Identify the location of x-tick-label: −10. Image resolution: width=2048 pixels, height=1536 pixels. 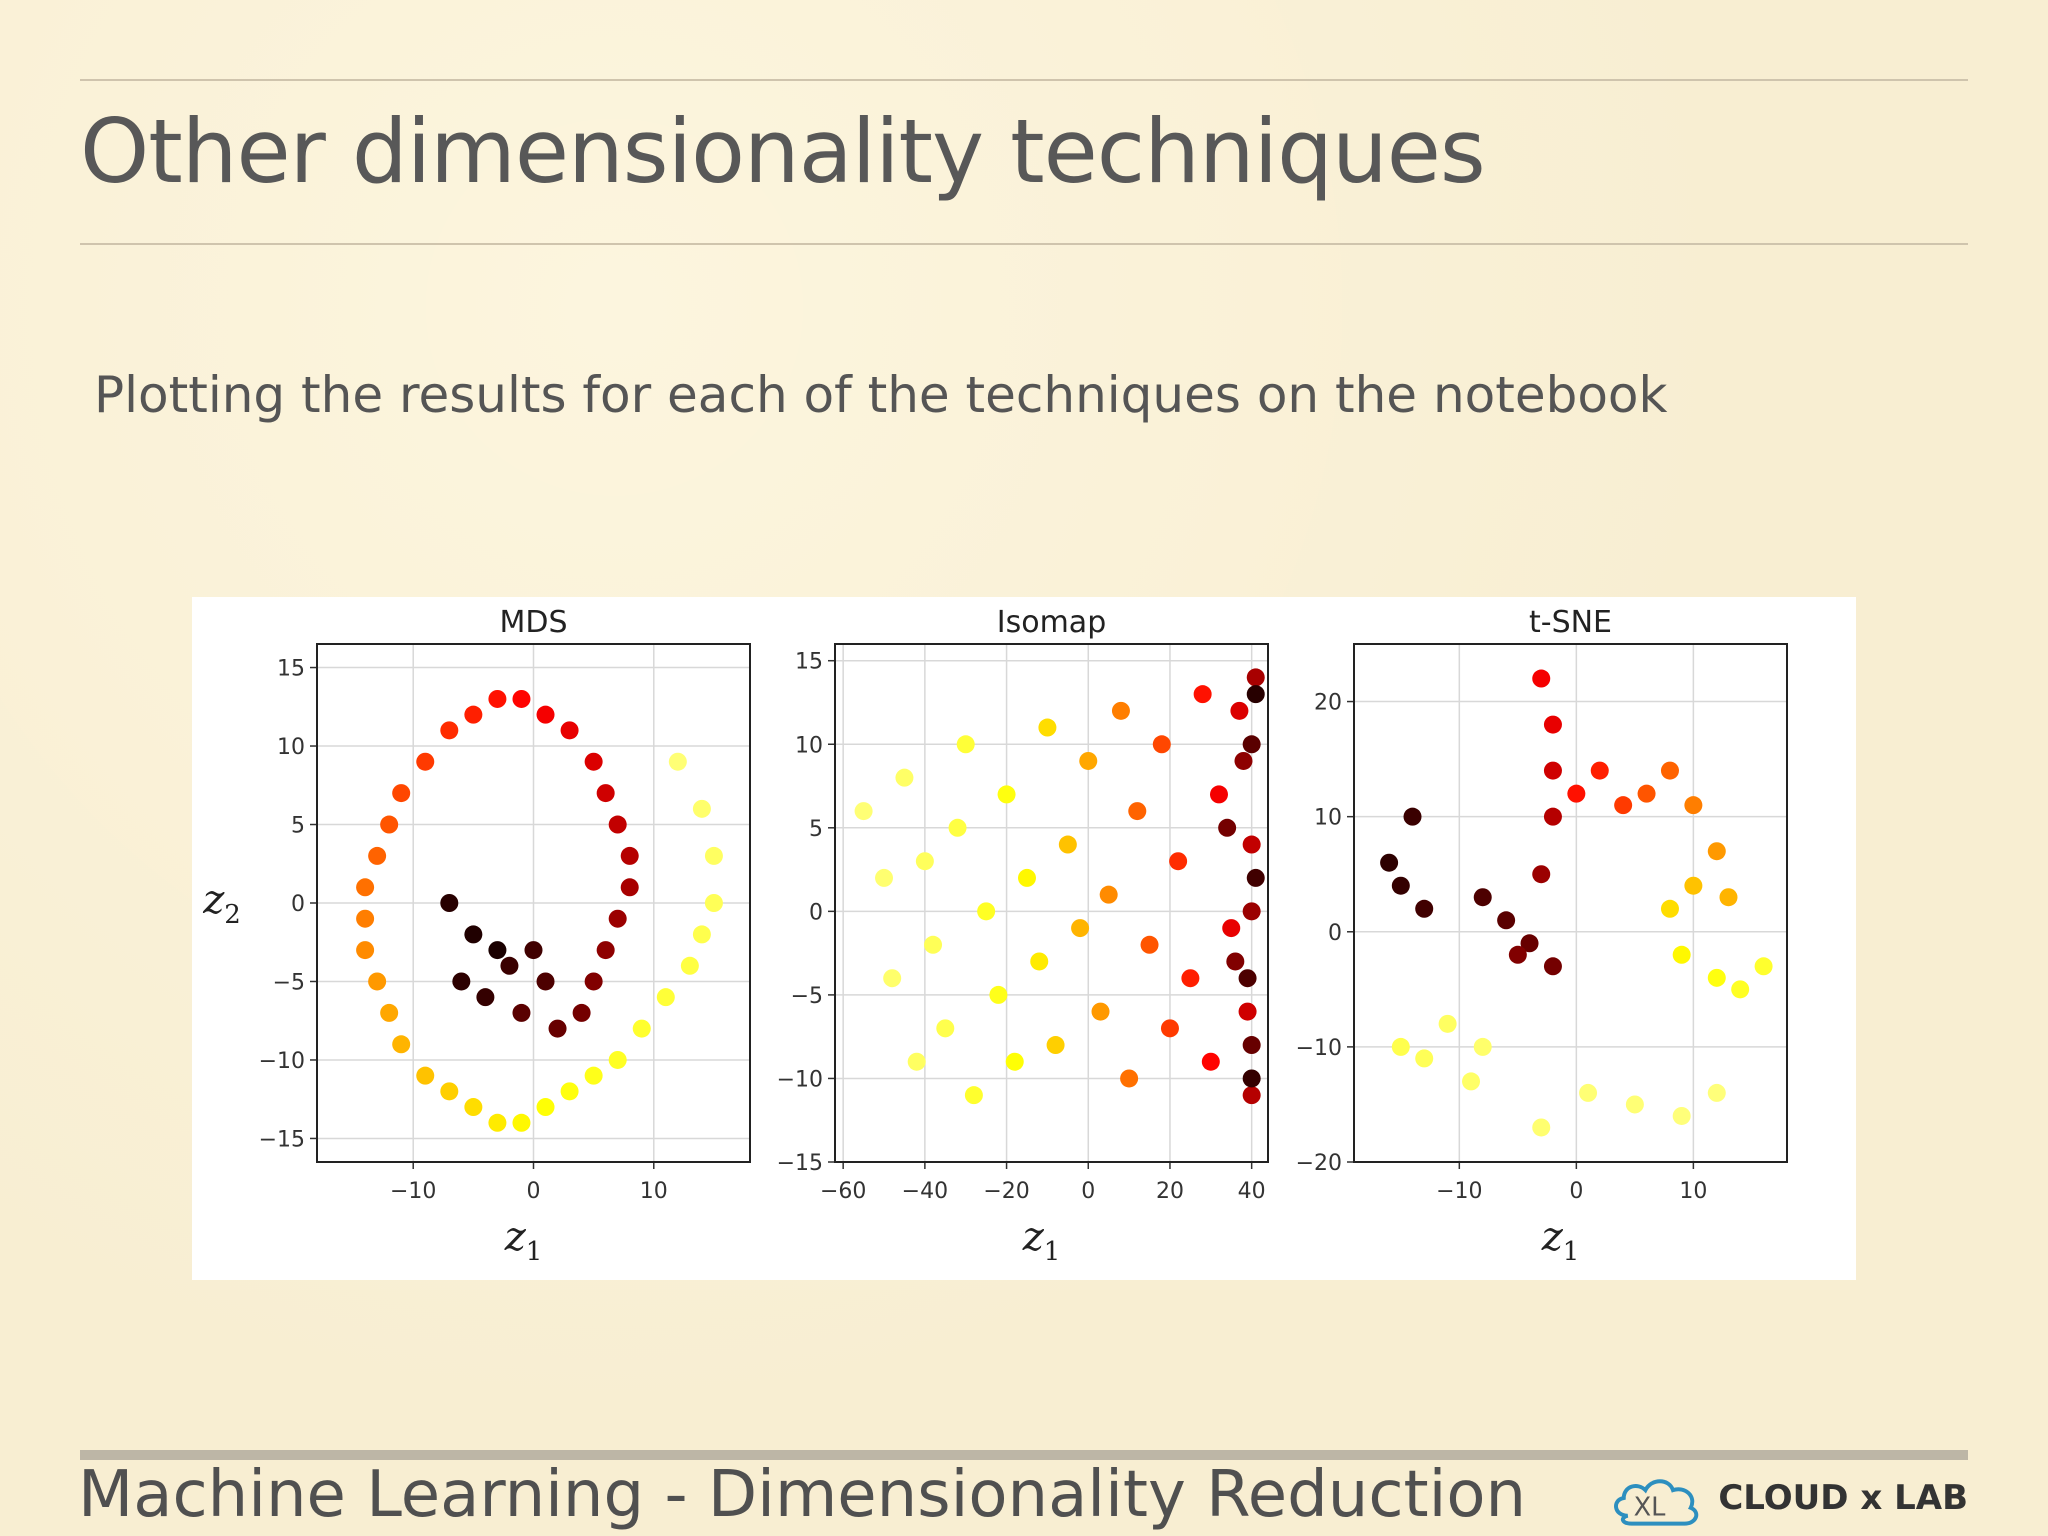
(1459, 1191).